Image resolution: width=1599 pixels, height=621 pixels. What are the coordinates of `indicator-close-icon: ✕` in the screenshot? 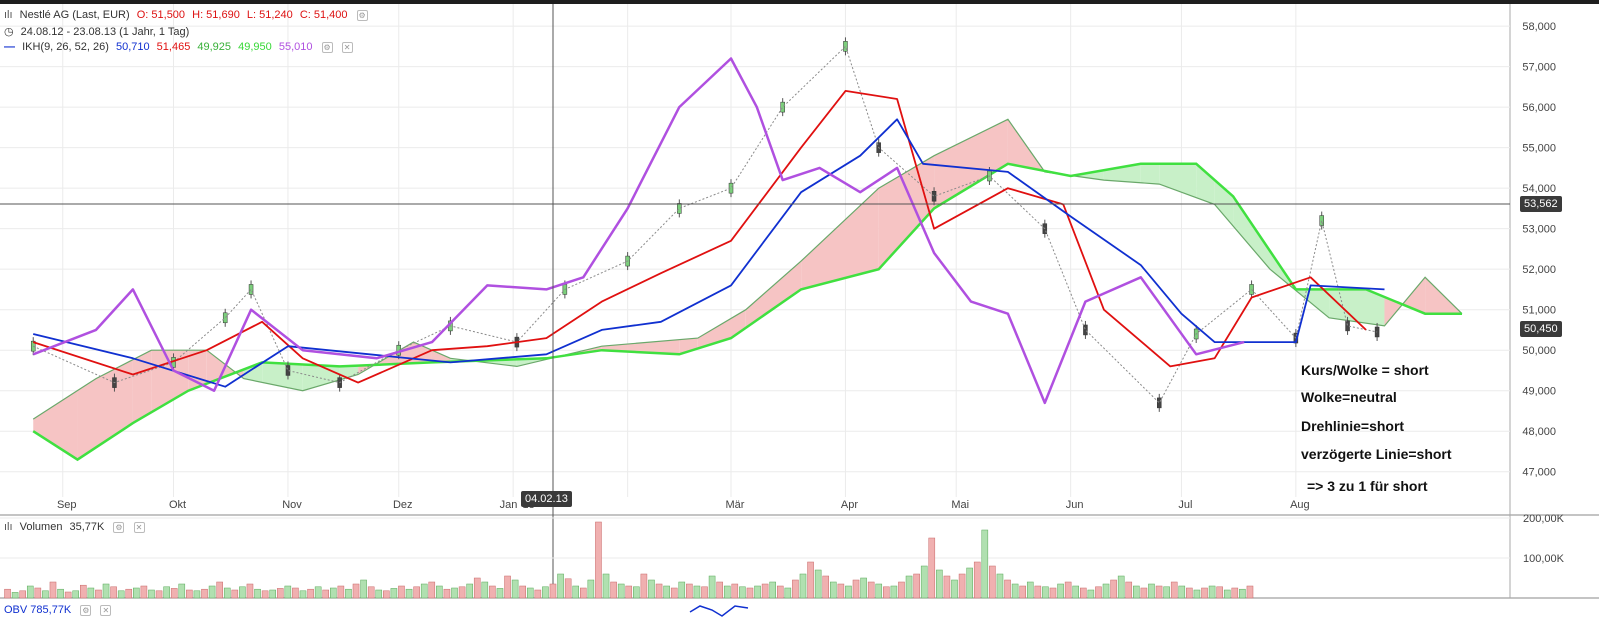 It's located at (347, 47).